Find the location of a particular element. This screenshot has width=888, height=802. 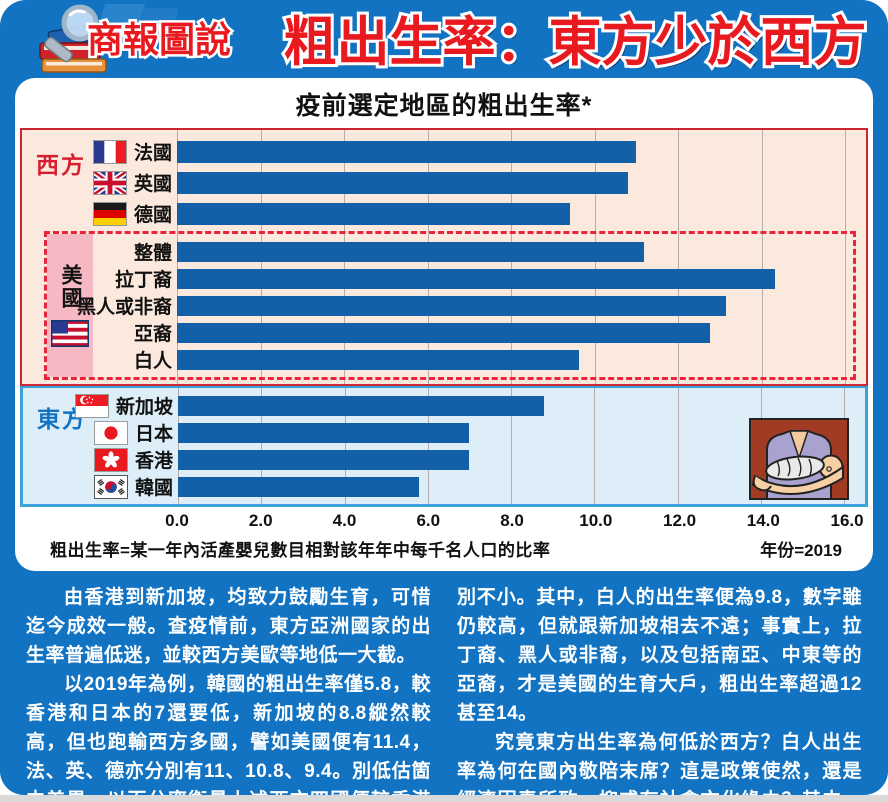

chart-row: 法國 is located at coordinates (444, 151).